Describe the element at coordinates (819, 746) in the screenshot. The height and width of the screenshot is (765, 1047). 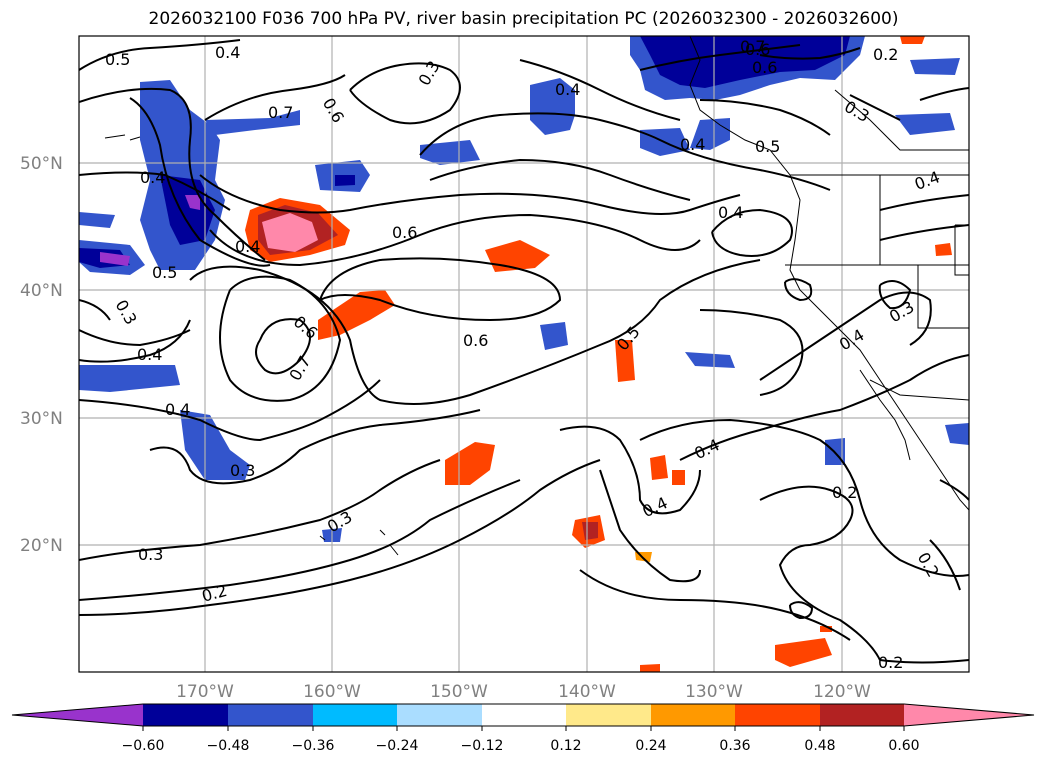
I see `colorbar-tick: 0.48` at that location.